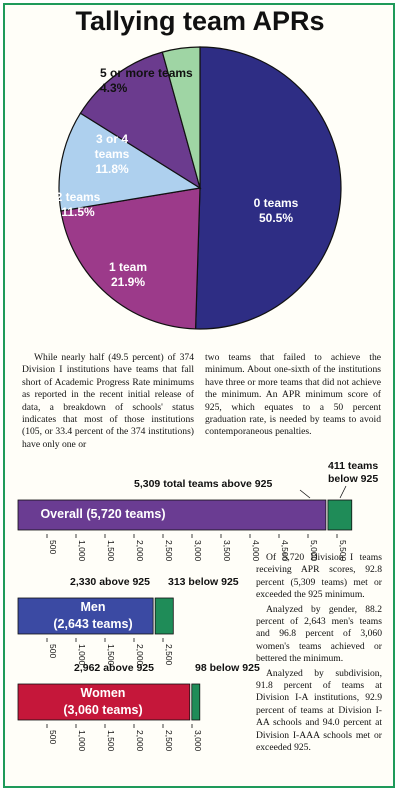 This screenshot has height=793, width=400. I want to click on pie-label-value: 4.3%, so click(114, 88).